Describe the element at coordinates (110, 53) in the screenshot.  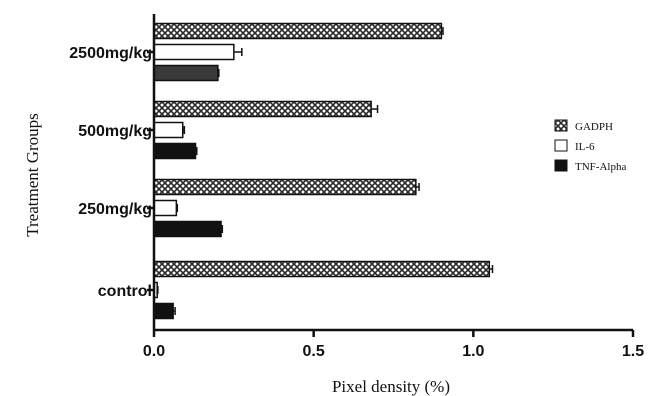
I see `category-label: 2500mg/kg` at that location.